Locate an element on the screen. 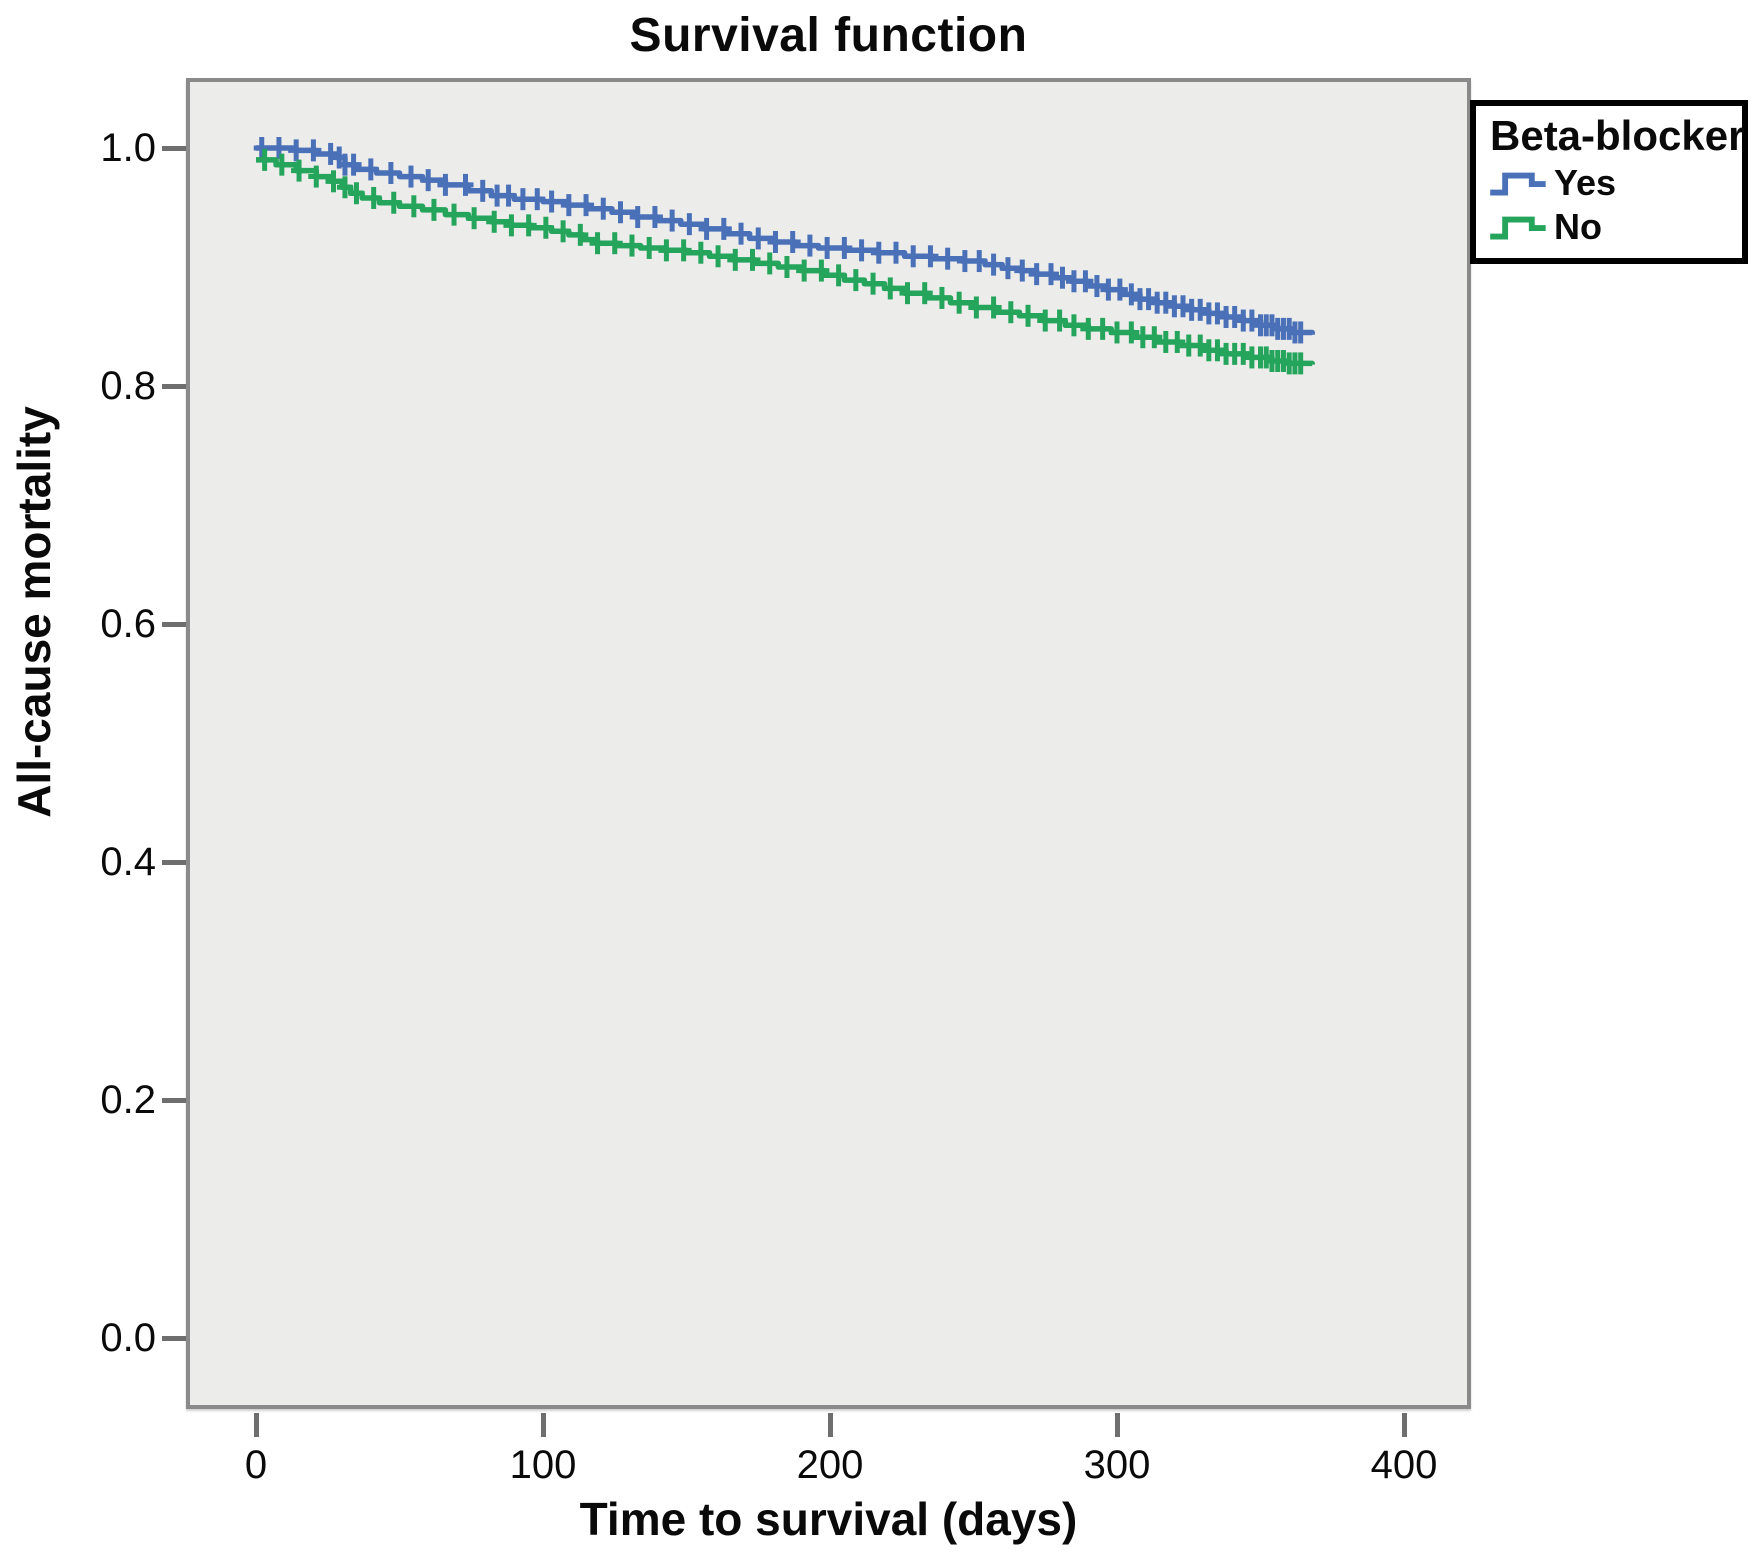  legend-box: Beta-blocker Yes No is located at coordinates (1609, 182).